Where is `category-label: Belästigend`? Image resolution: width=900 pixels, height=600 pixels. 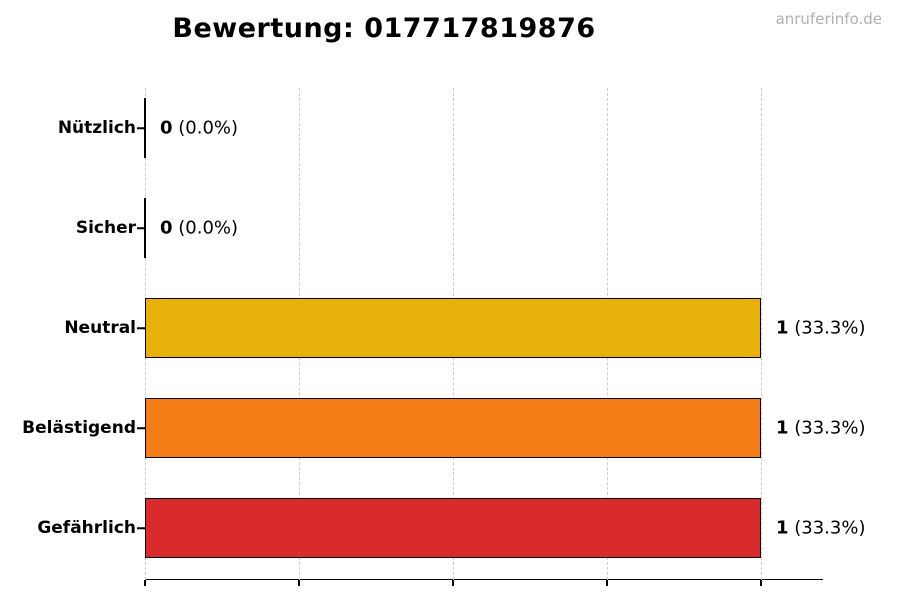 category-label: Belästigend is located at coordinates (79, 428).